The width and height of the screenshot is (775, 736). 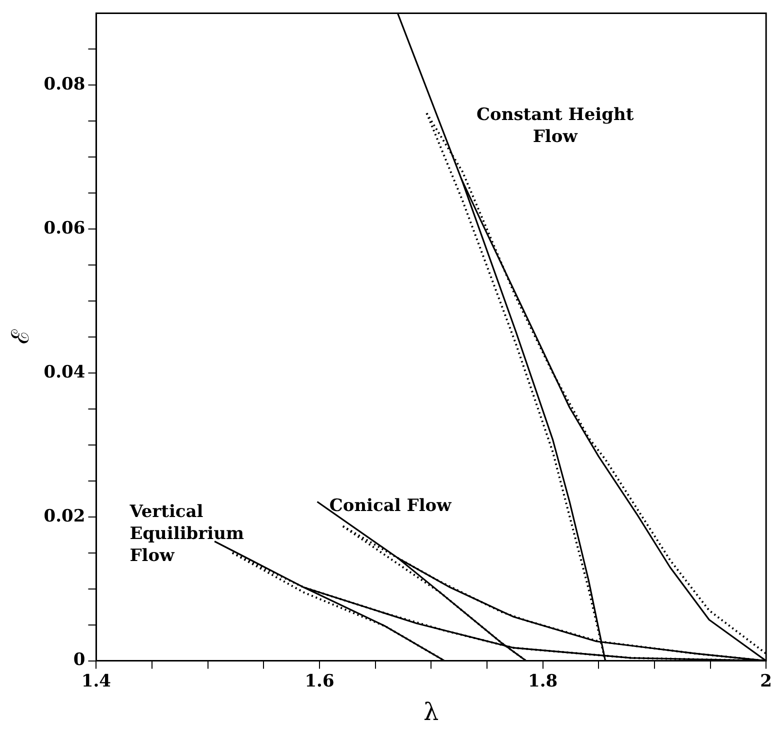 What do you see at coordinates (79, 660) in the screenshot?
I see `y-tick-label: 0` at bounding box center [79, 660].